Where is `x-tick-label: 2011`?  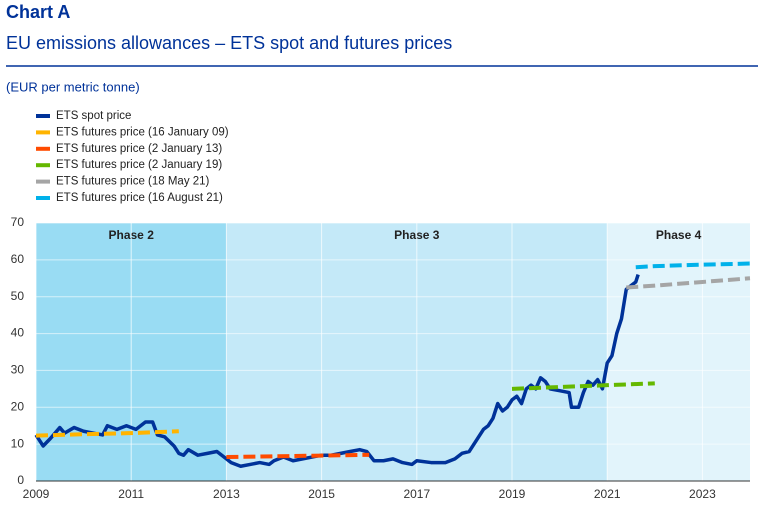
x-tick-label: 2011 is located at coordinates (131, 494).